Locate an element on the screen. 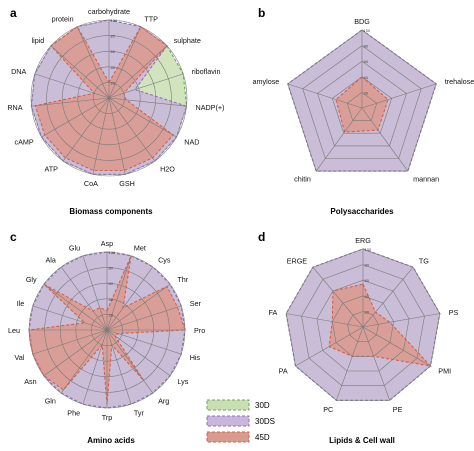 This screenshot has height=451, width=474. legend: 30D 30DS 45D is located at coordinates (240, 421).